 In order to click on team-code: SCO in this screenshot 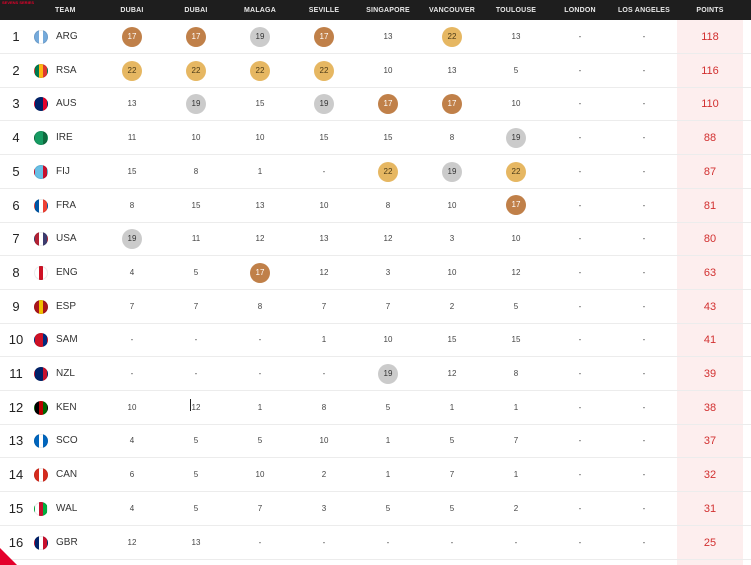, I will do `click(67, 441)`.